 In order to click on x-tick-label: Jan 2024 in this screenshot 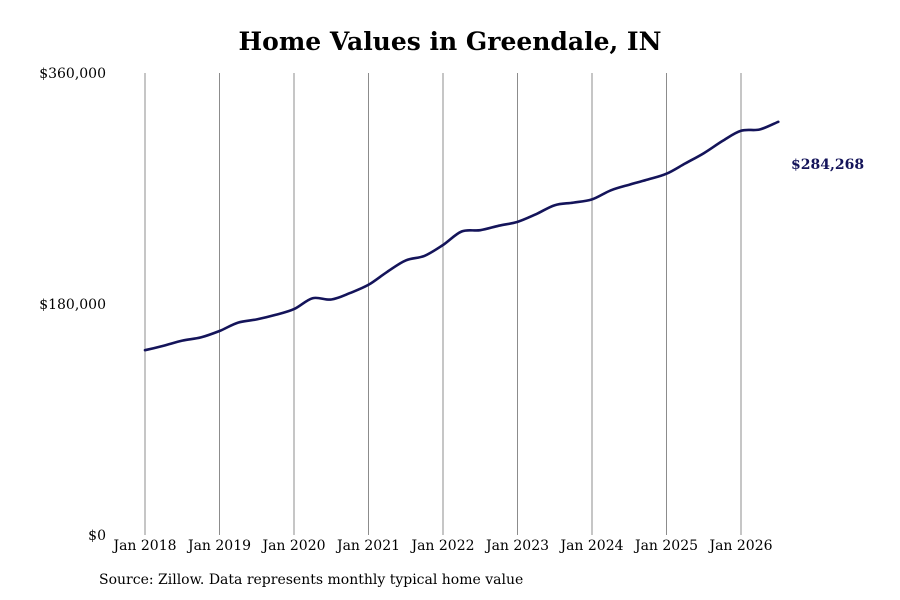, I will do `click(590, 546)`.